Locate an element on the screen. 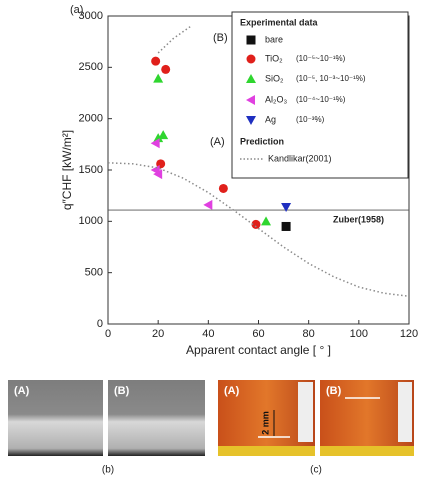 Image resolution: width=421 pixels, height=491 pixels. legend-detail: (10⁻⁵, 10⁻³~10⁻¹%) is located at coordinates (331, 78).